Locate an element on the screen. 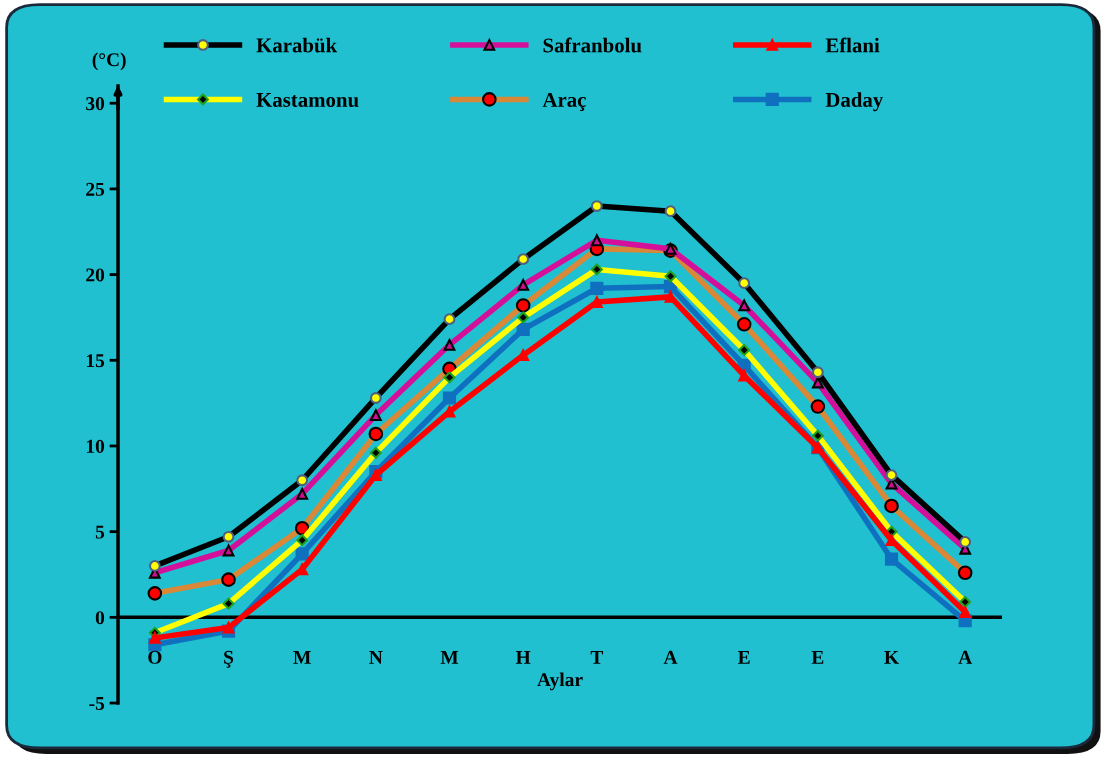 This screenshot has width=1105, height=757. x-tick-label: H is located at coordinates (523, 657).